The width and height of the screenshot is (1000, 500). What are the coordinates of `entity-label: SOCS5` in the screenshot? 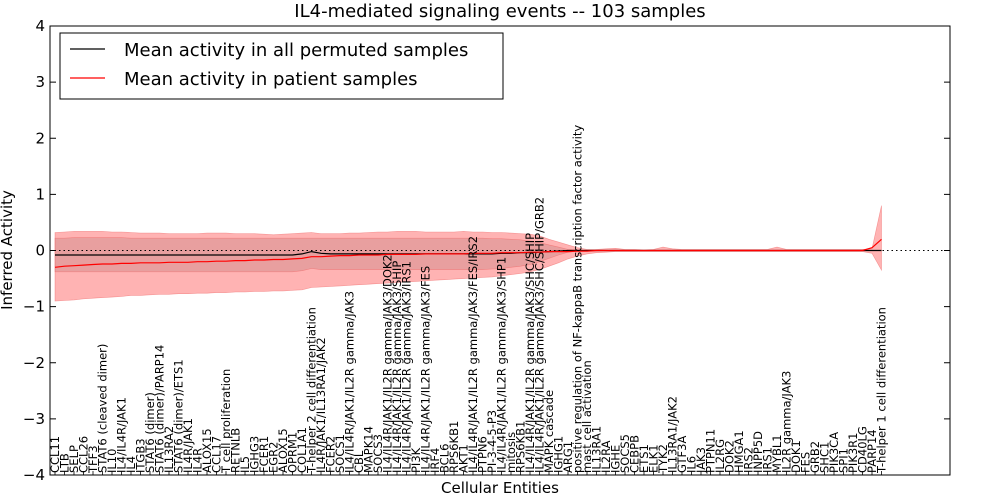 It's located at (625, 453).